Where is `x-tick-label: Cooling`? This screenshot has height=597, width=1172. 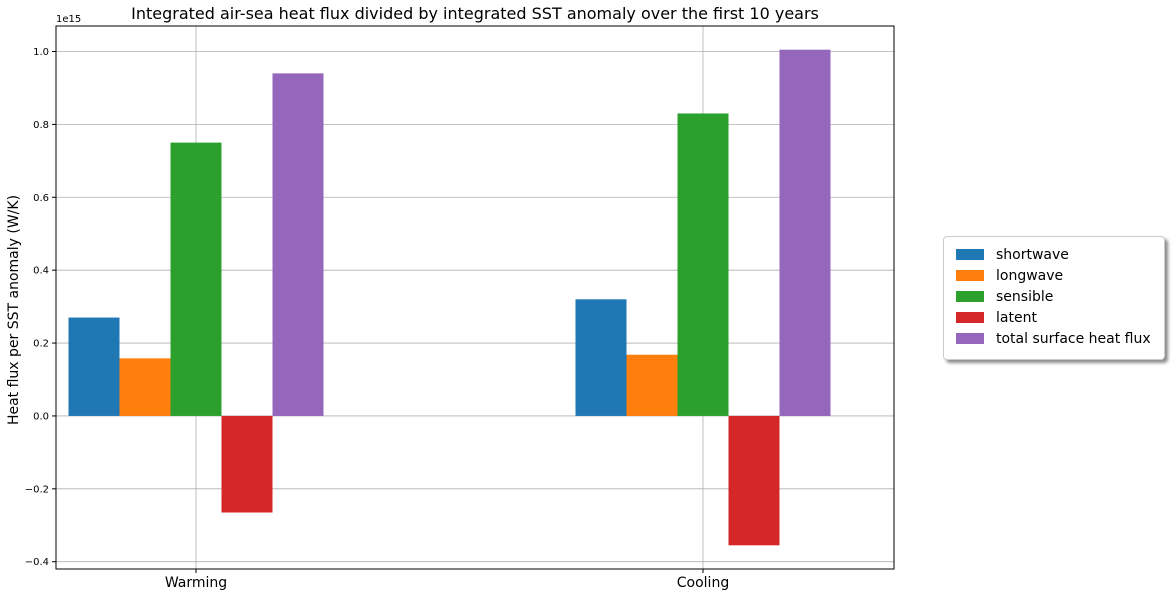 x-tick-label: Cooling is located at coordinates (703, 583).